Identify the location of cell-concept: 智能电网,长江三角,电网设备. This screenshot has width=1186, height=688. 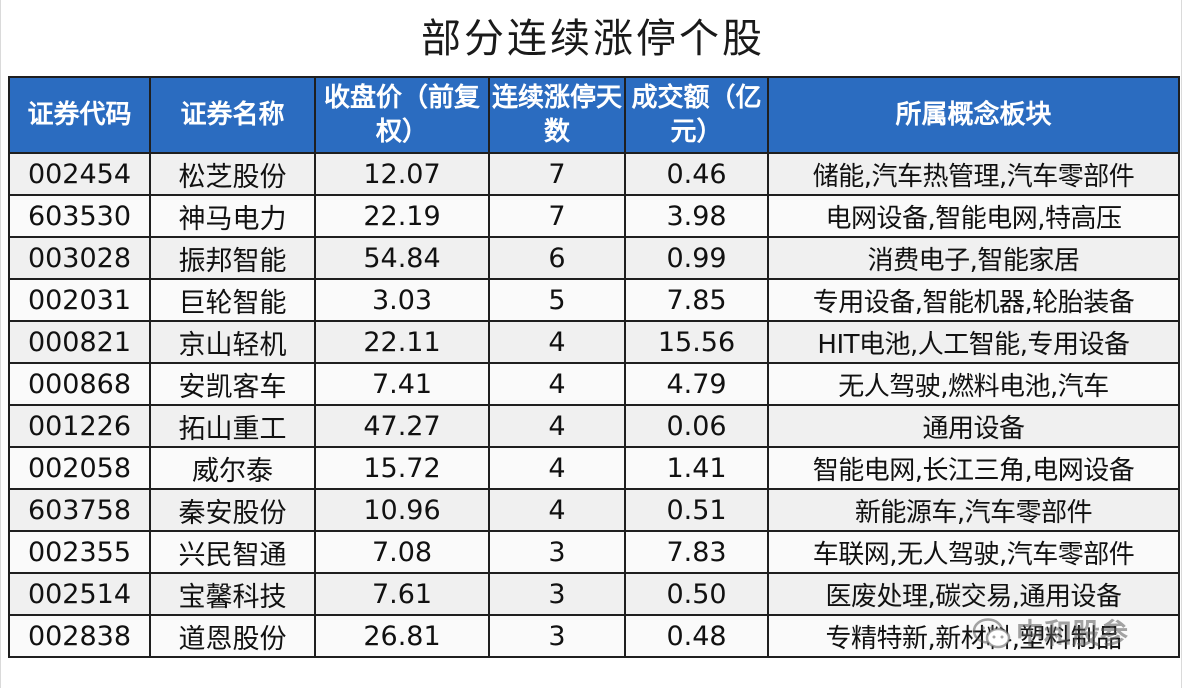
(973, 468).